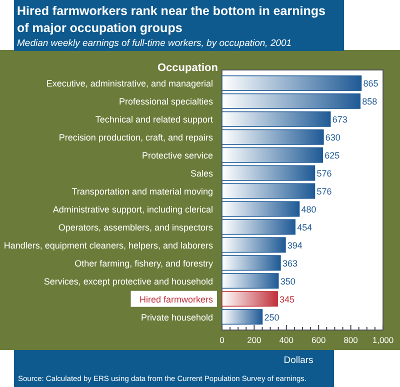 The height and width of the screenshot is (387, 400). Describe the element at coordinates (154, 43) in the screenshot. I see `chart-subtitle: Median weekly earnings of full-time workers, by occupation, 2001` at that location.